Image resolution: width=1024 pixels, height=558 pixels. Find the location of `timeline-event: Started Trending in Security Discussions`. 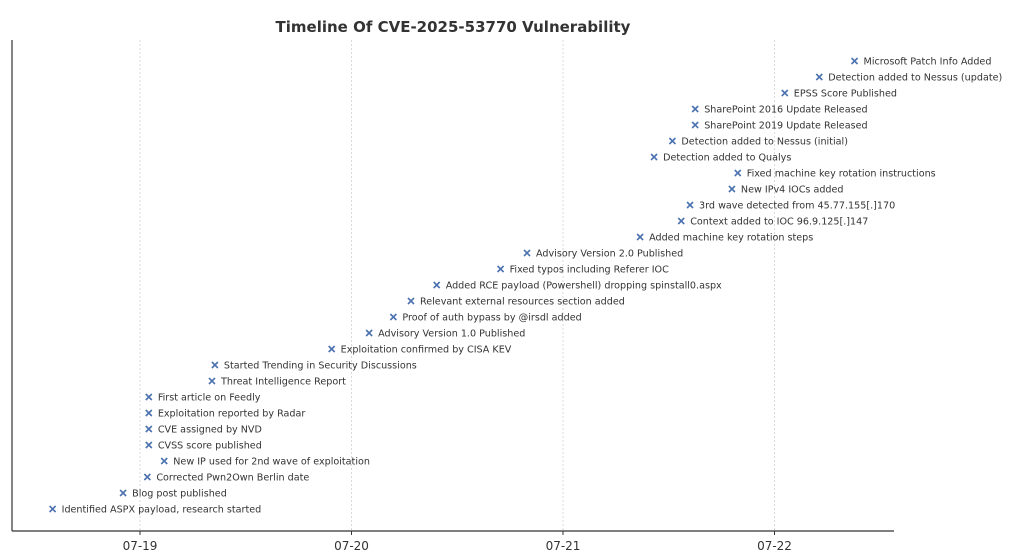

timeline-event: Started Trending in Security Discussions is located at coordinates (314, 366).